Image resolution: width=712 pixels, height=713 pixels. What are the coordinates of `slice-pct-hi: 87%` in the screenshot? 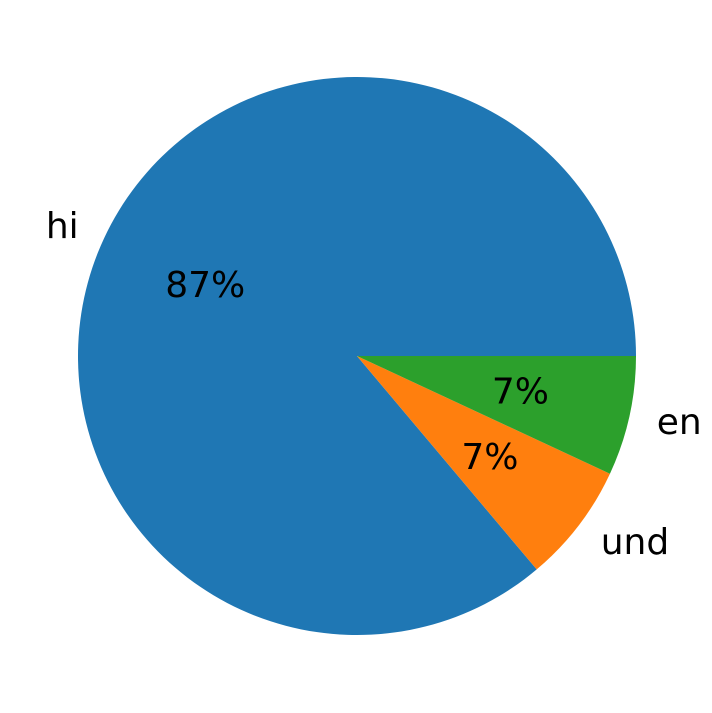 It's located at (205, 285).